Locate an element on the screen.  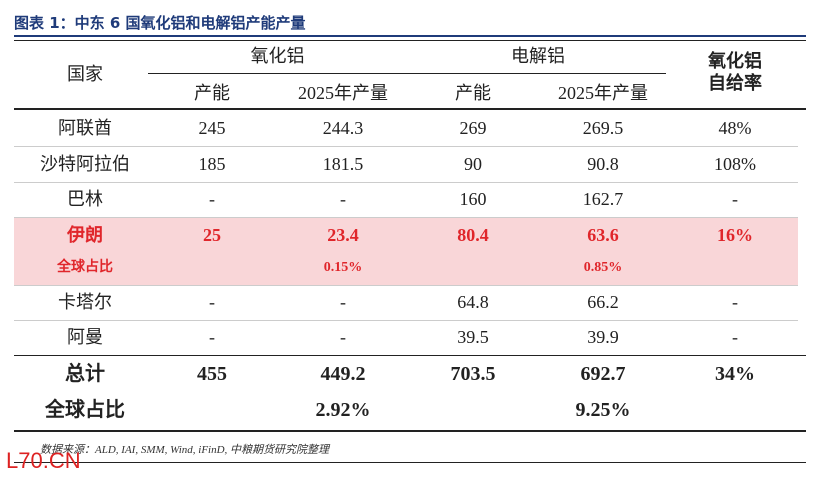
table-cell: 245 is located at coordinates (212, 128).